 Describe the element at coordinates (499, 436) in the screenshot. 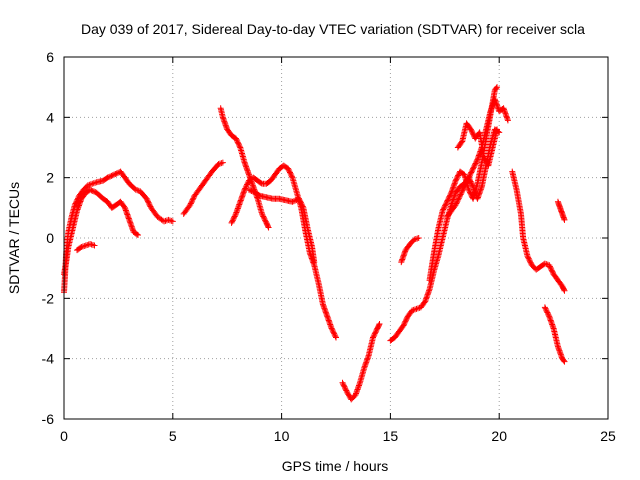

I see `x-tick-label: 20` at that location.